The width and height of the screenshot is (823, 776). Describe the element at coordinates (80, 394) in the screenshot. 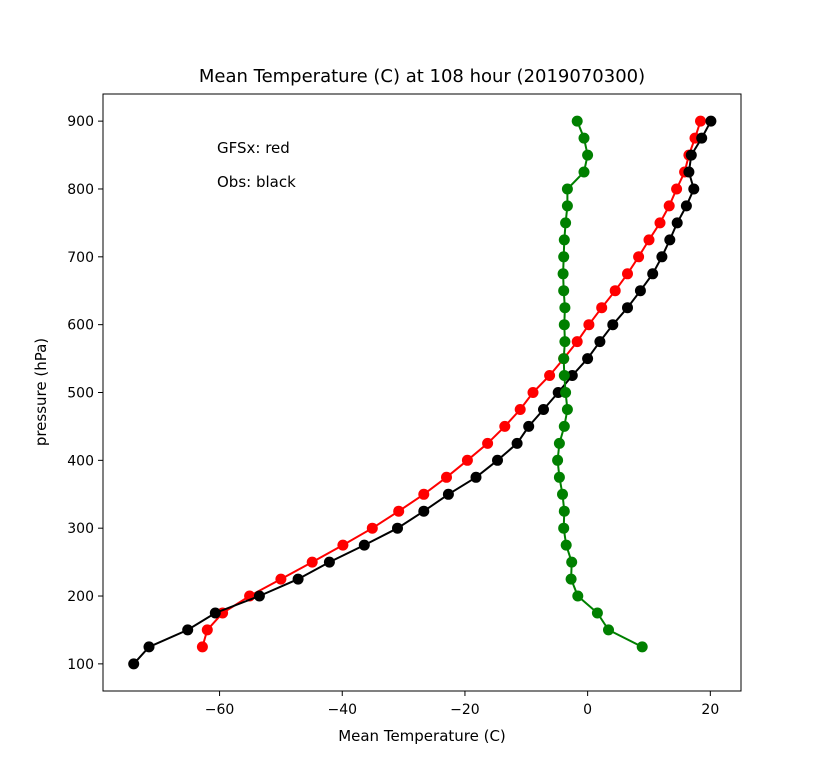

I see `y-tick-label: 500` at that location.